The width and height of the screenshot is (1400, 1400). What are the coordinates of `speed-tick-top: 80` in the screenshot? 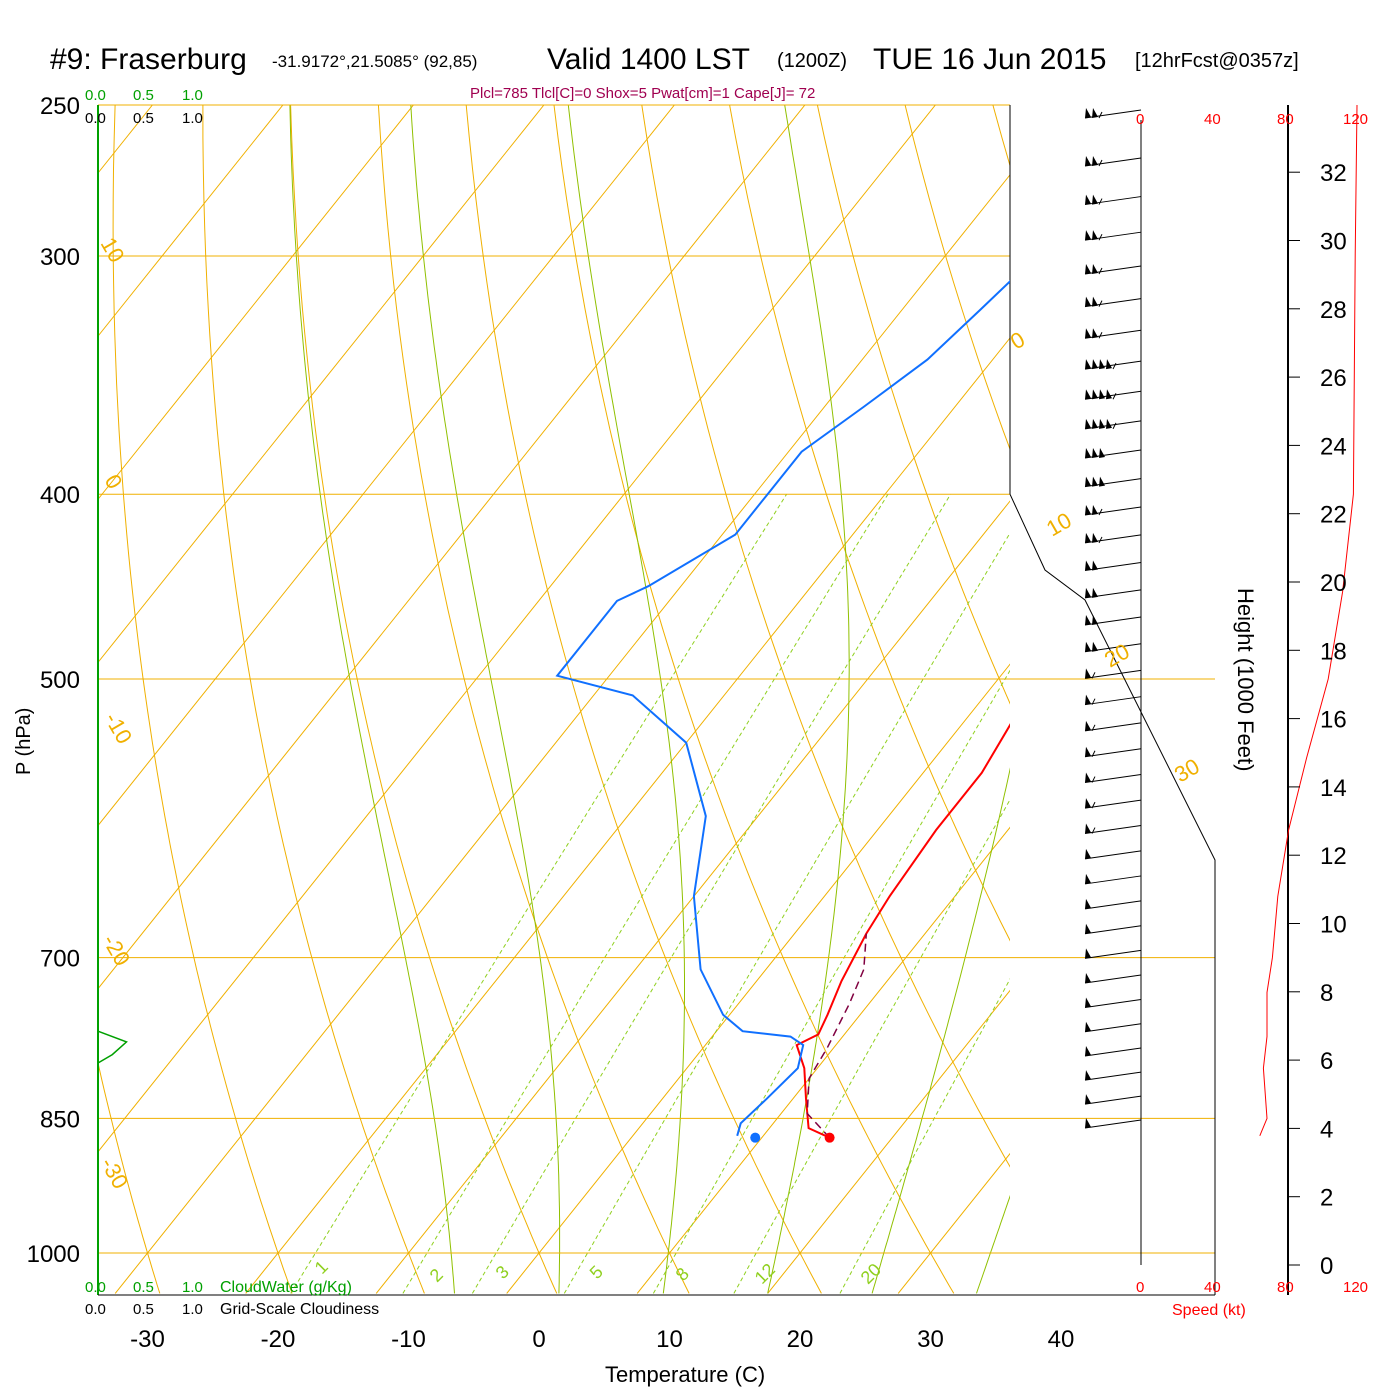 It's located at (1285, 119).